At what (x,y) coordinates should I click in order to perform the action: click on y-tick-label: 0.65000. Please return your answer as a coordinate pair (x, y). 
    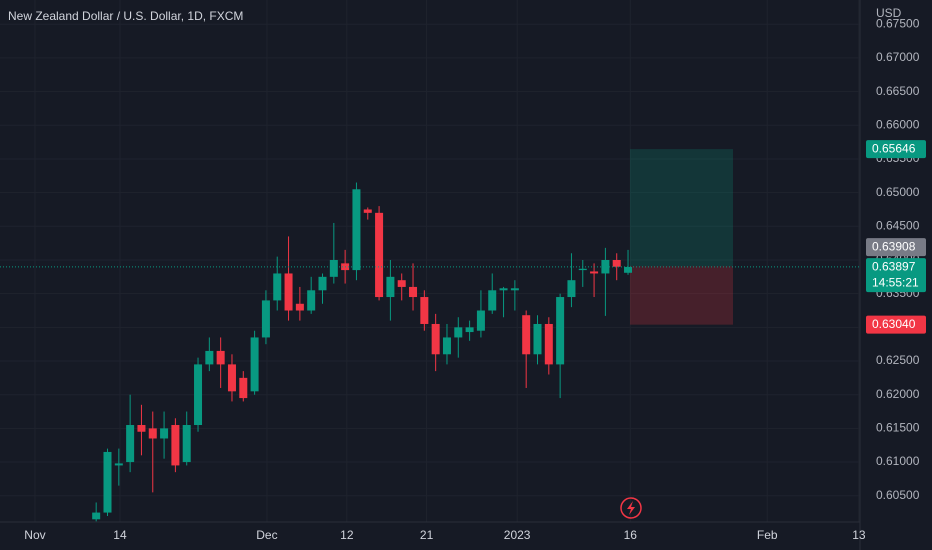
    Looking at the image, I should click on (898, 192).